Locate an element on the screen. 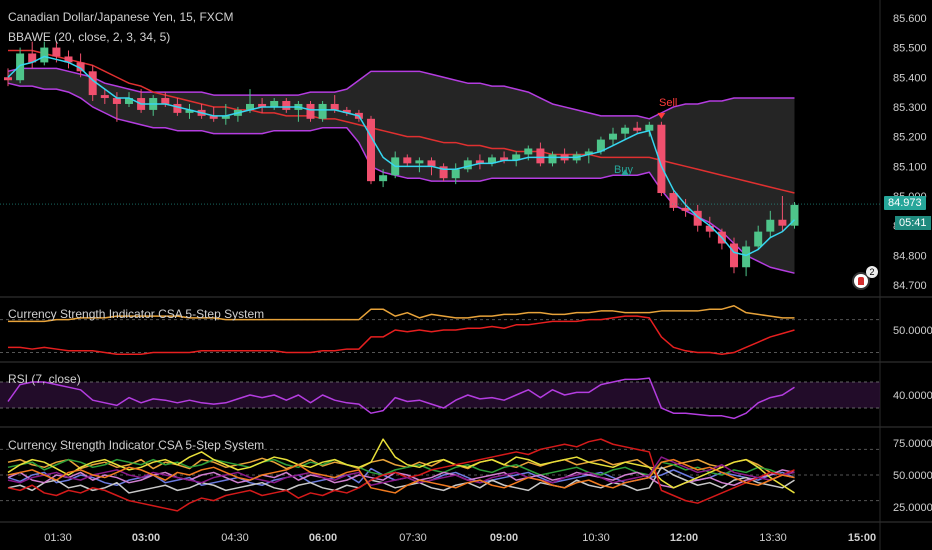 The height and width of the screenshot is (550, 932). y-tick-label: 85.200 is located at coordinates (910, 138).